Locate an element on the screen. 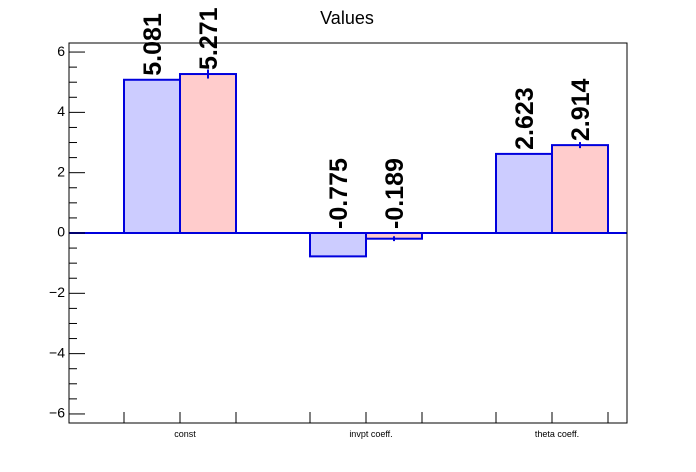 This screenshot has height=472, width=696. y-tick-label: 2 is located at coordinates (61, 171).